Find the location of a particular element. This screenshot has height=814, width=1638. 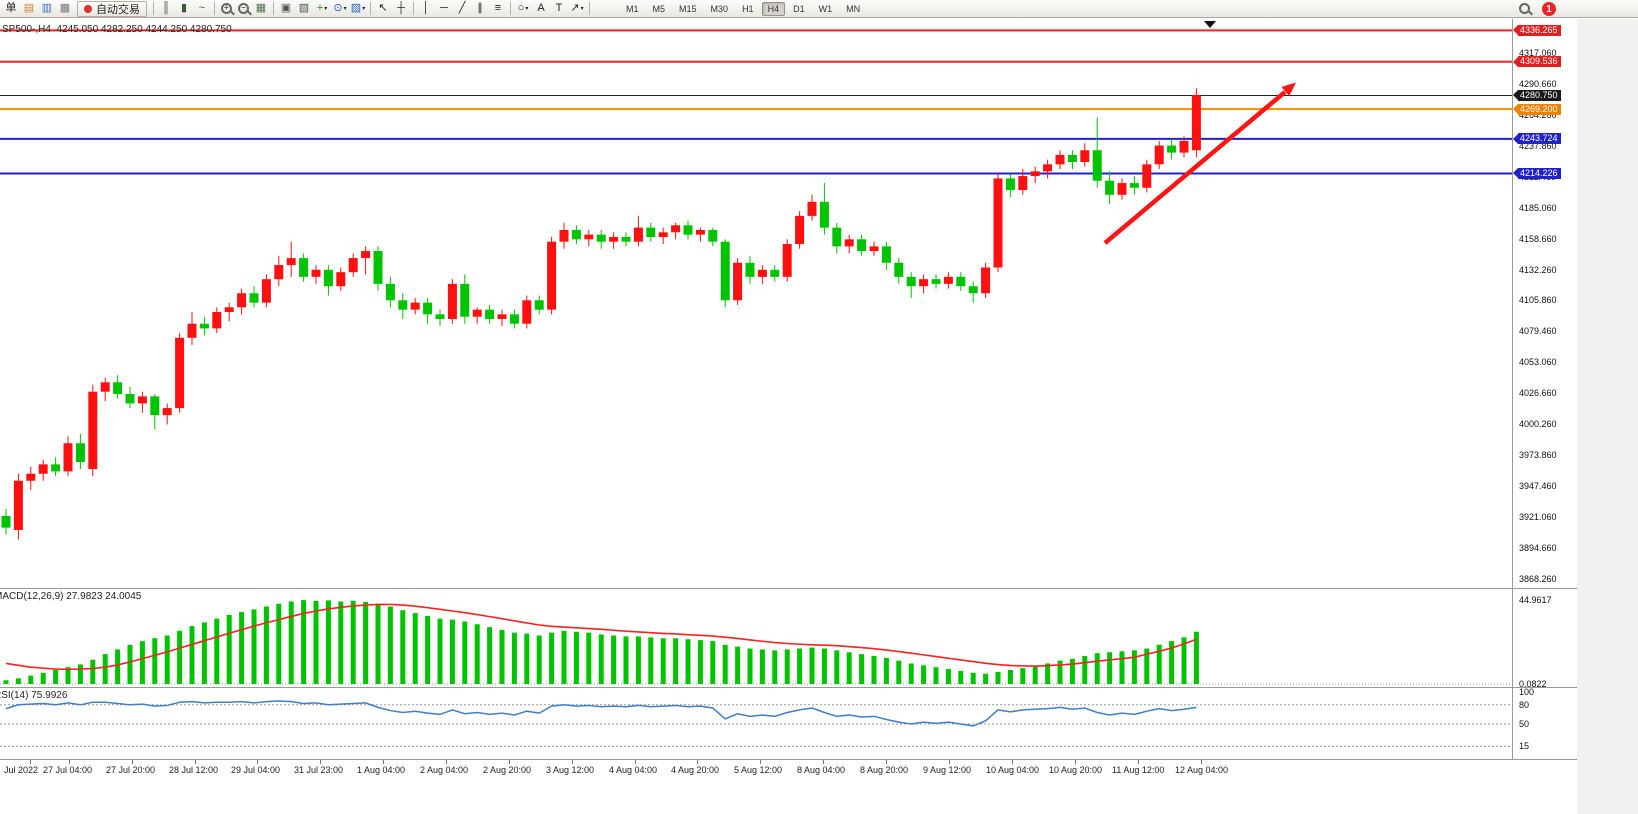

price-axis-label: 4053.060 is located at coordinates (1538, 362).